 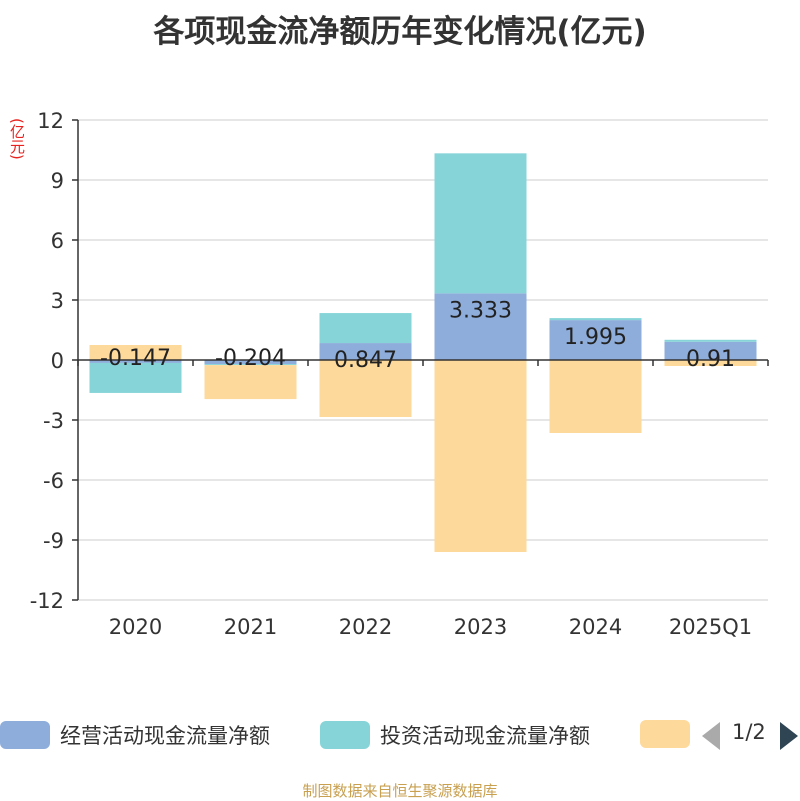 What do you see at coordinates (250, 627) in the screenshot?
I see `x-tick-label: 2021` at bounding box center [250, 627].